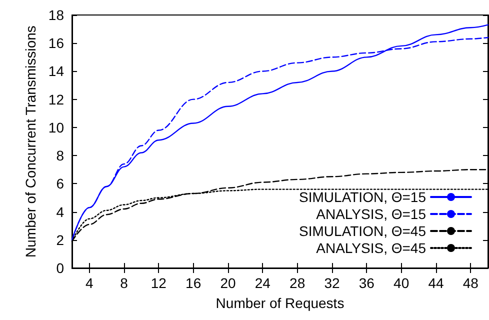 This screenshot has width=489, height=320. I want to click on y-tick-label: 10, so click(56, 127).